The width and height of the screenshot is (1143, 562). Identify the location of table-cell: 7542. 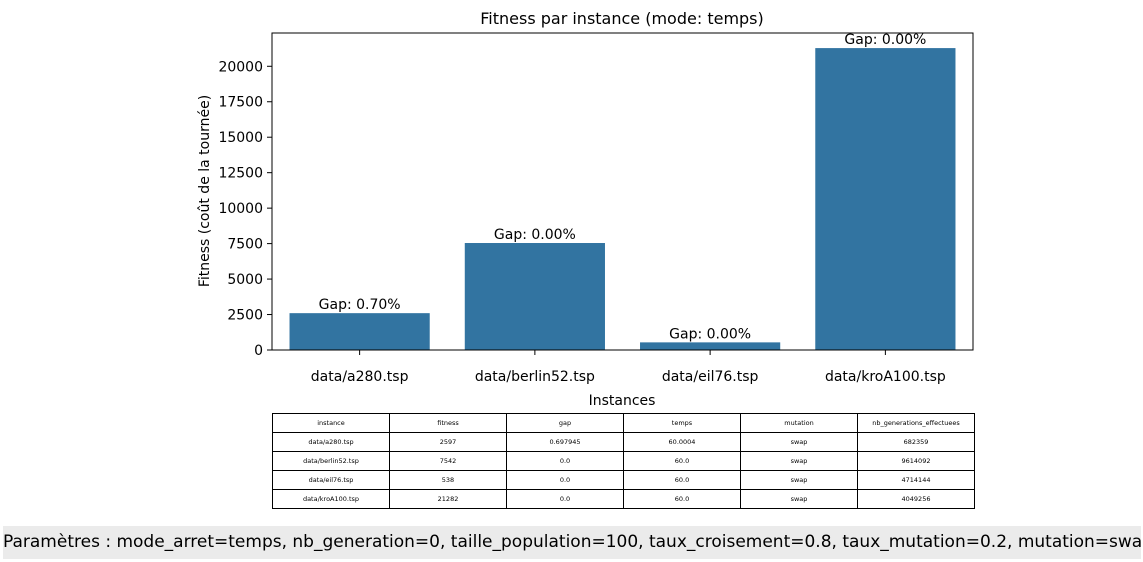
(448, 461).